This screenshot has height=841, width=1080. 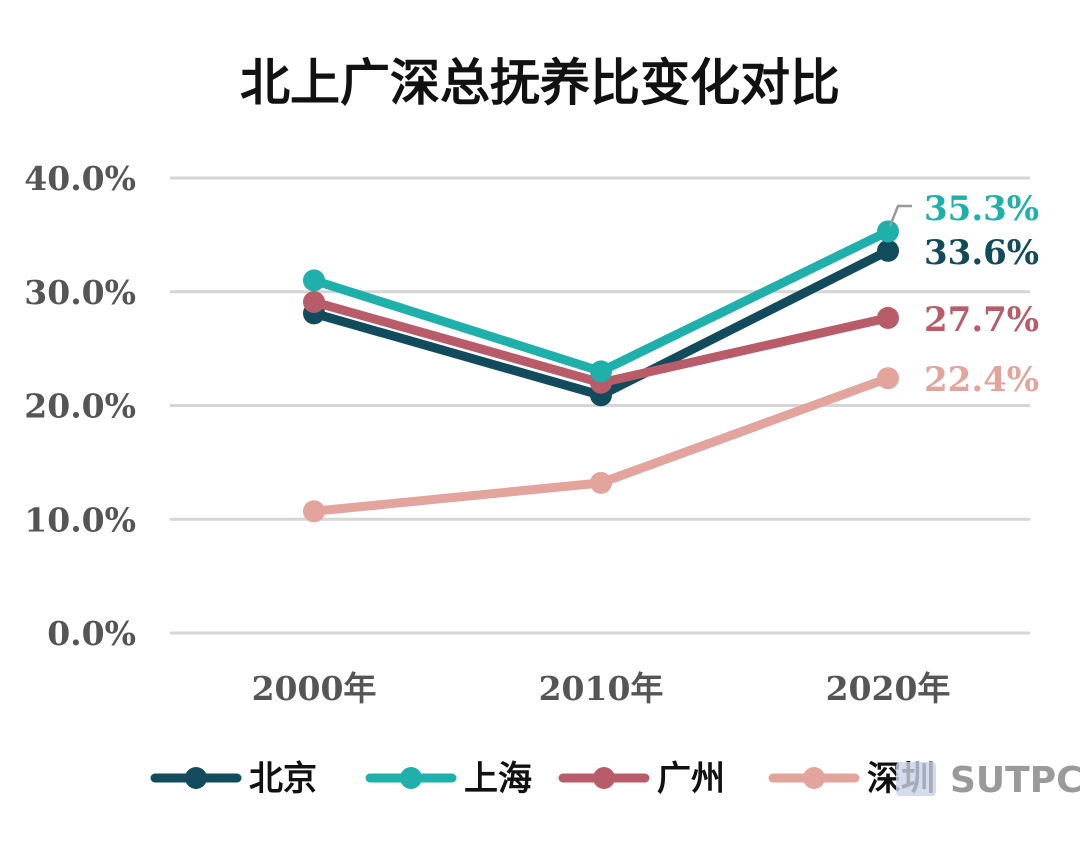 I want to click on watermark: SUTPC, so click(x=988, y=780).